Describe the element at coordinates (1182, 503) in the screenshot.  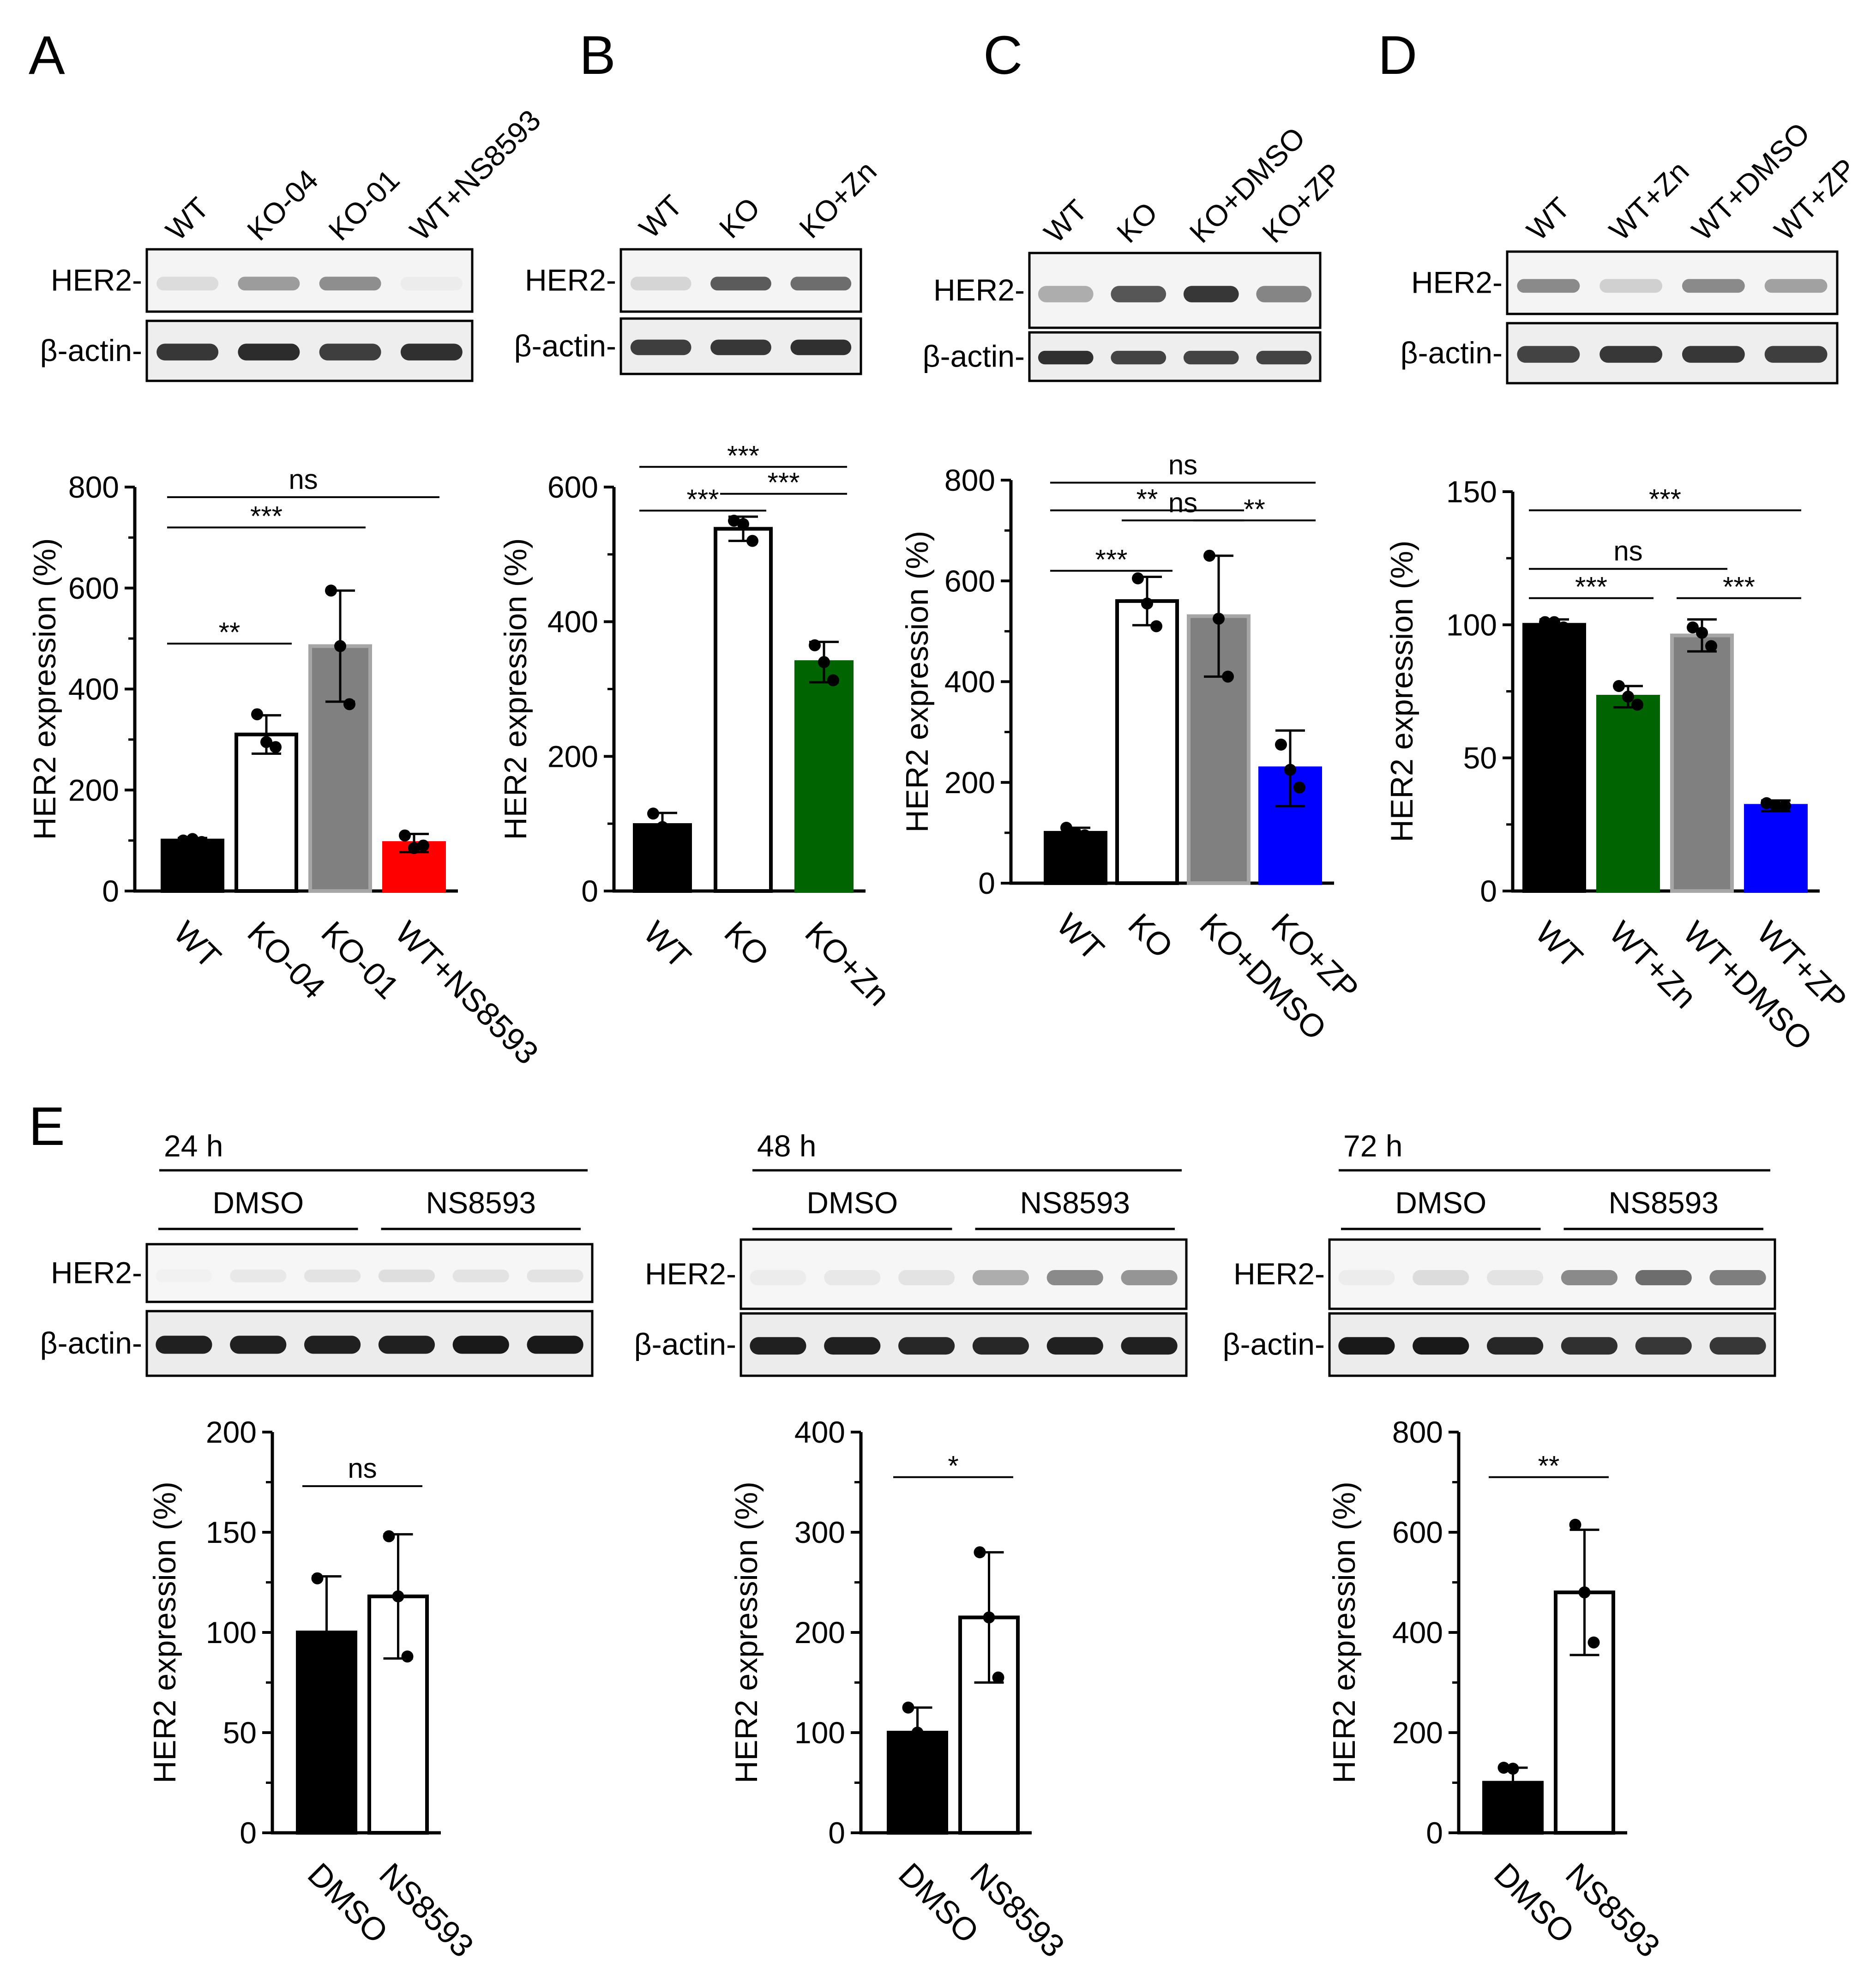
I see `significance-label: ns` at that location.